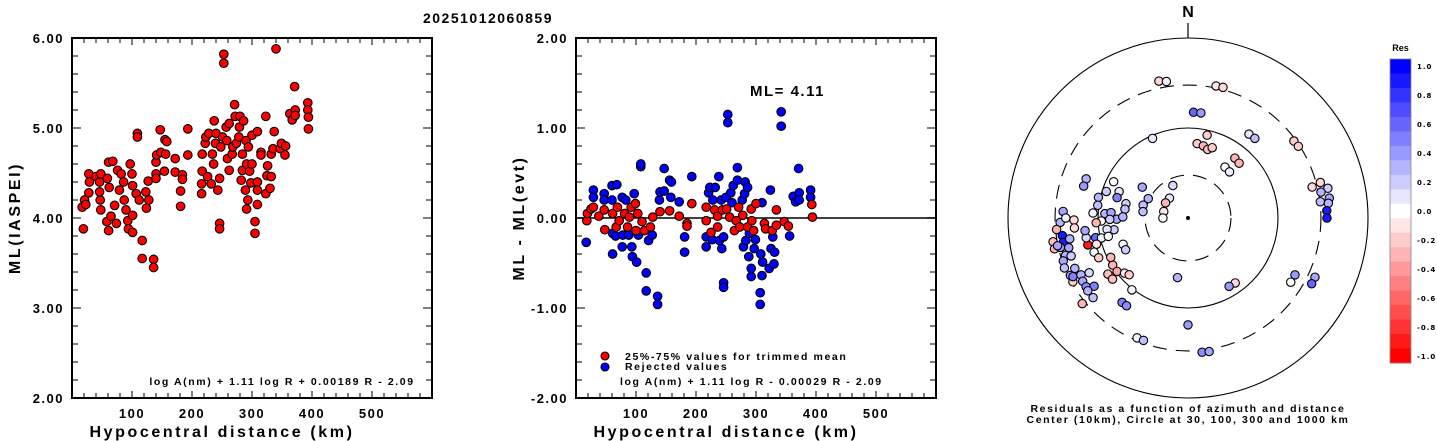 The width and height of the screenshot is (1437, 441). Describe the element at coordinates (1426, 270) in the screenshot. I see `colorbar-tick-label: -0.4` at that location.